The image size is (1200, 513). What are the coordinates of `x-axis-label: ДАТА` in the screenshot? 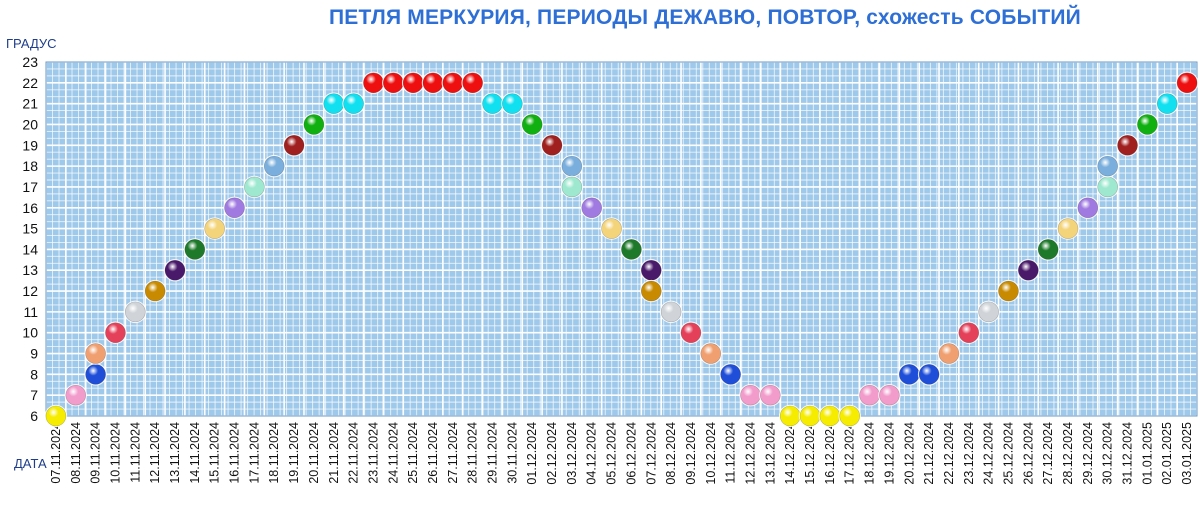 It's located at (30, 463).